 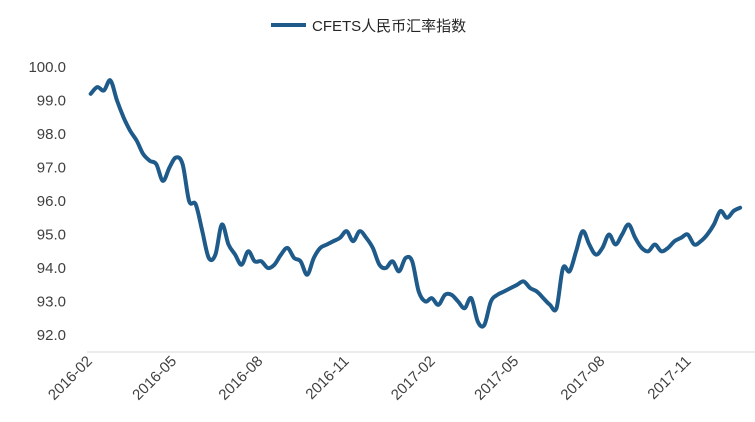 I want to click on y-tick-label: 97.0, so click(x=51, y=168).